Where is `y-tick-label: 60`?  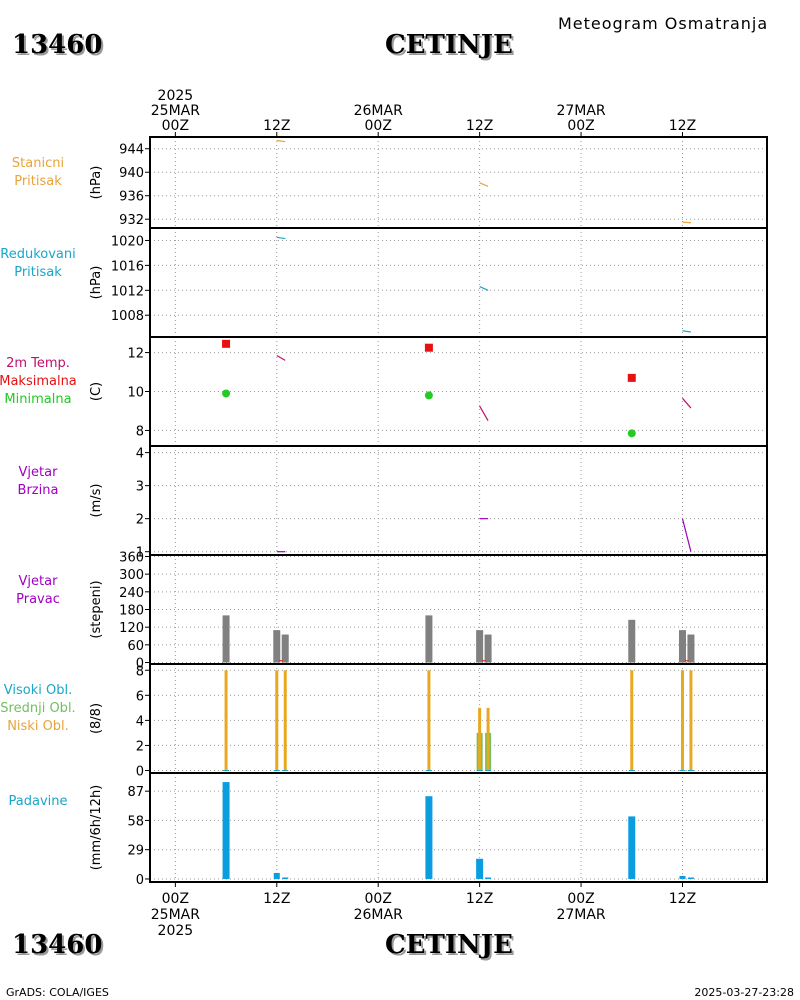 y-tick-label: 60 is located at coordinates (135, 646).